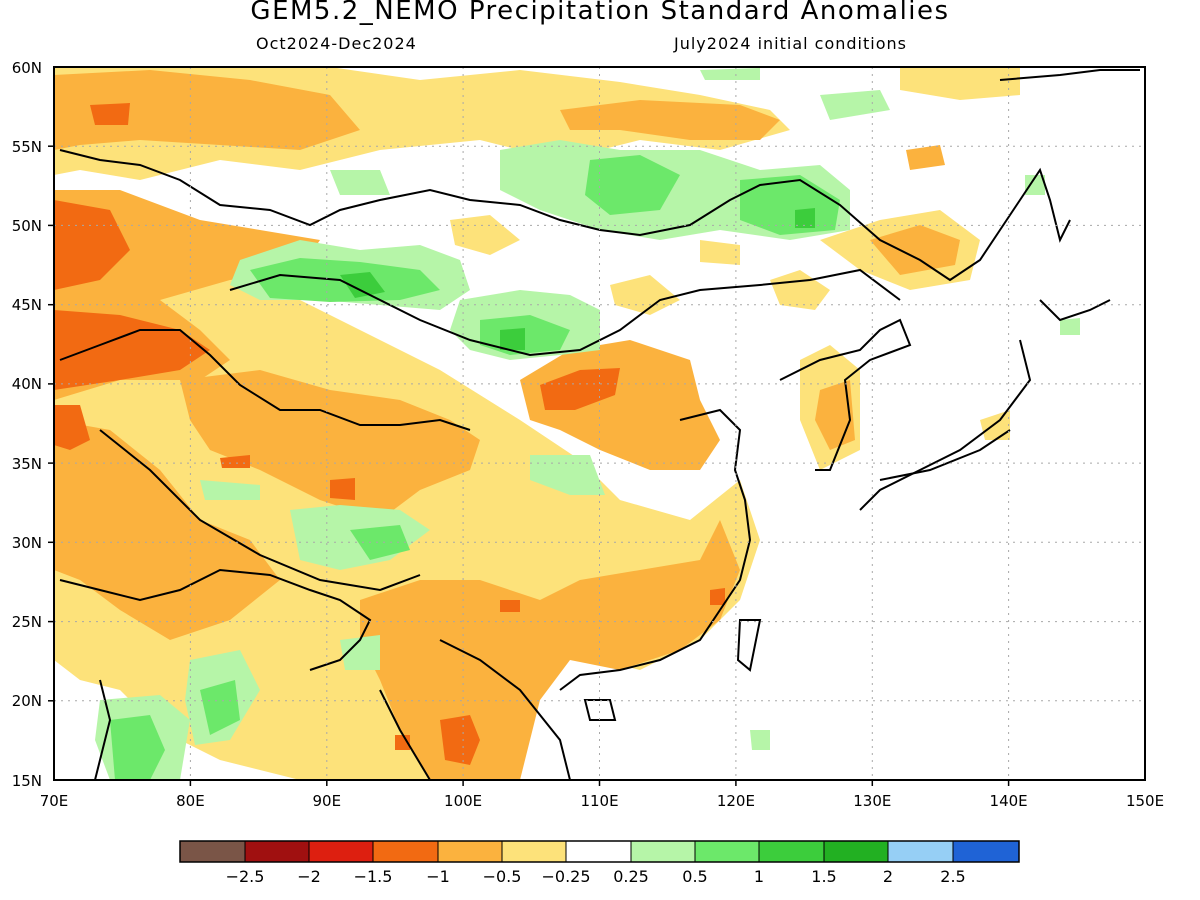  I want to click on lat-label-20n: 20N, so click(27, 701).